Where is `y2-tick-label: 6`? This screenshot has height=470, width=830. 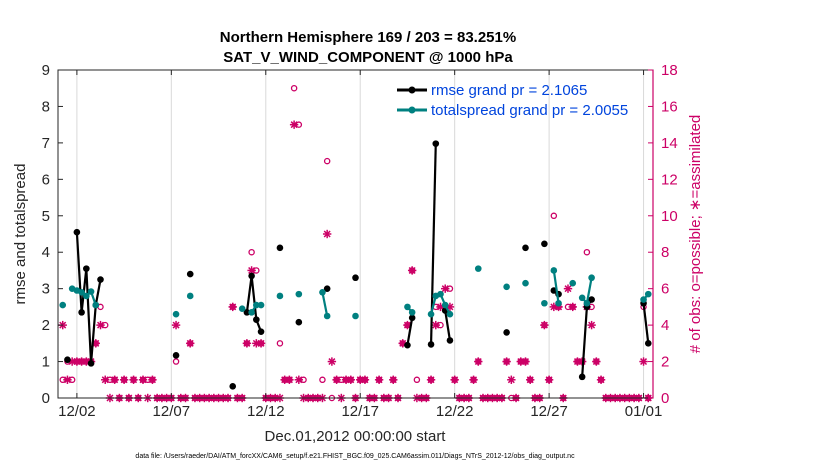 y2-tick-label: 6 is located at coordinates (665, 289).